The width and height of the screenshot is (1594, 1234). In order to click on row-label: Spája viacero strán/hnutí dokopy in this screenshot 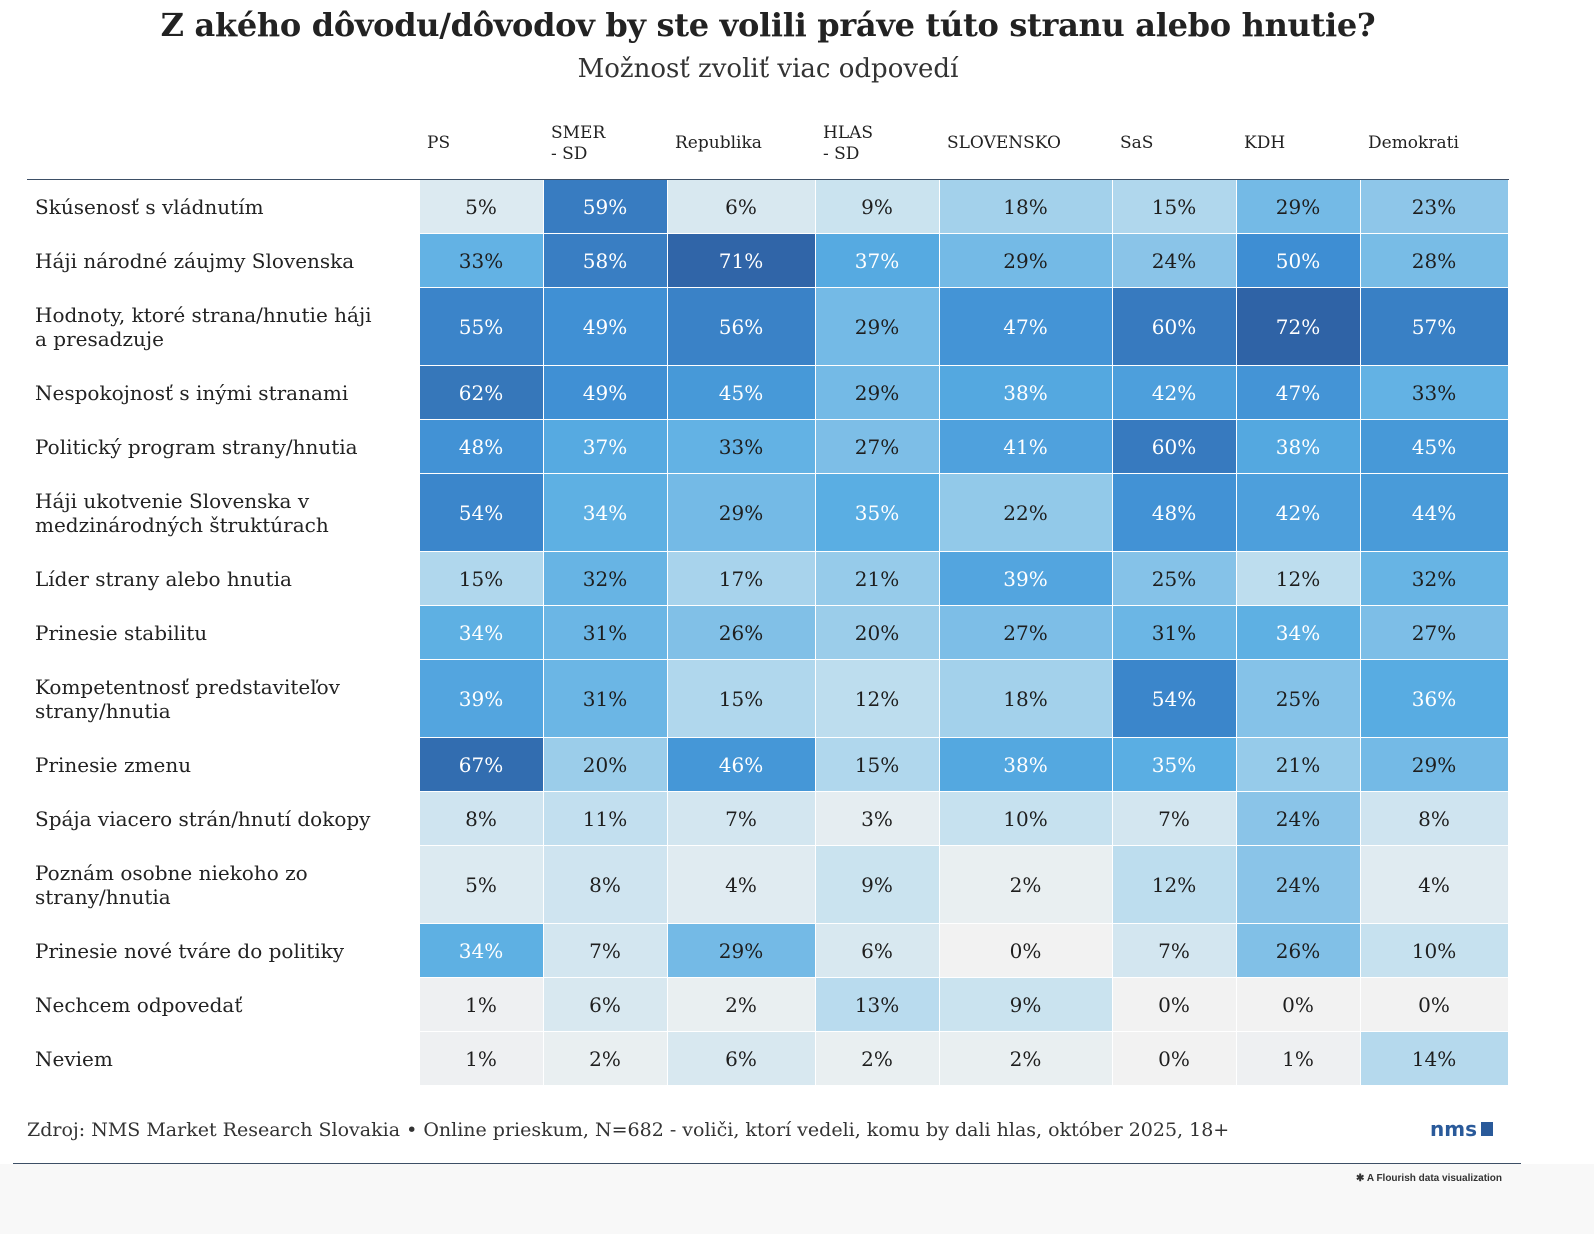, I will do `click(203, 818)`.